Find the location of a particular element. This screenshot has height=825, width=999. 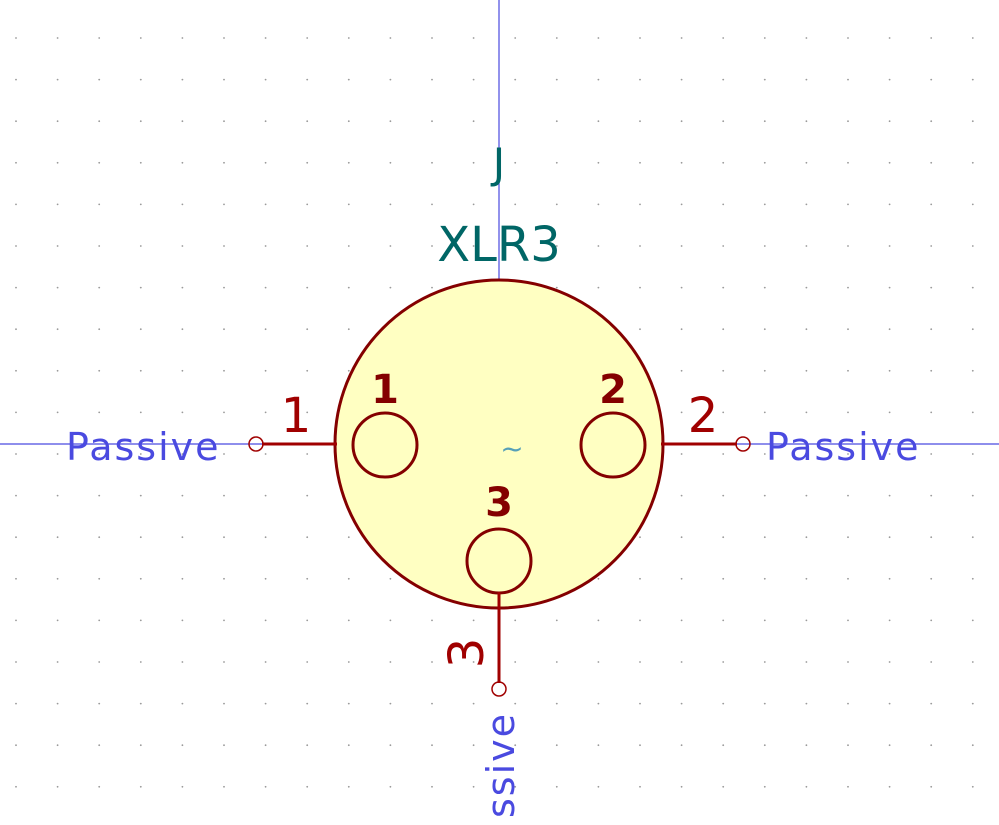

pin-1: 1 Passive is located at coordinates (201, 428).